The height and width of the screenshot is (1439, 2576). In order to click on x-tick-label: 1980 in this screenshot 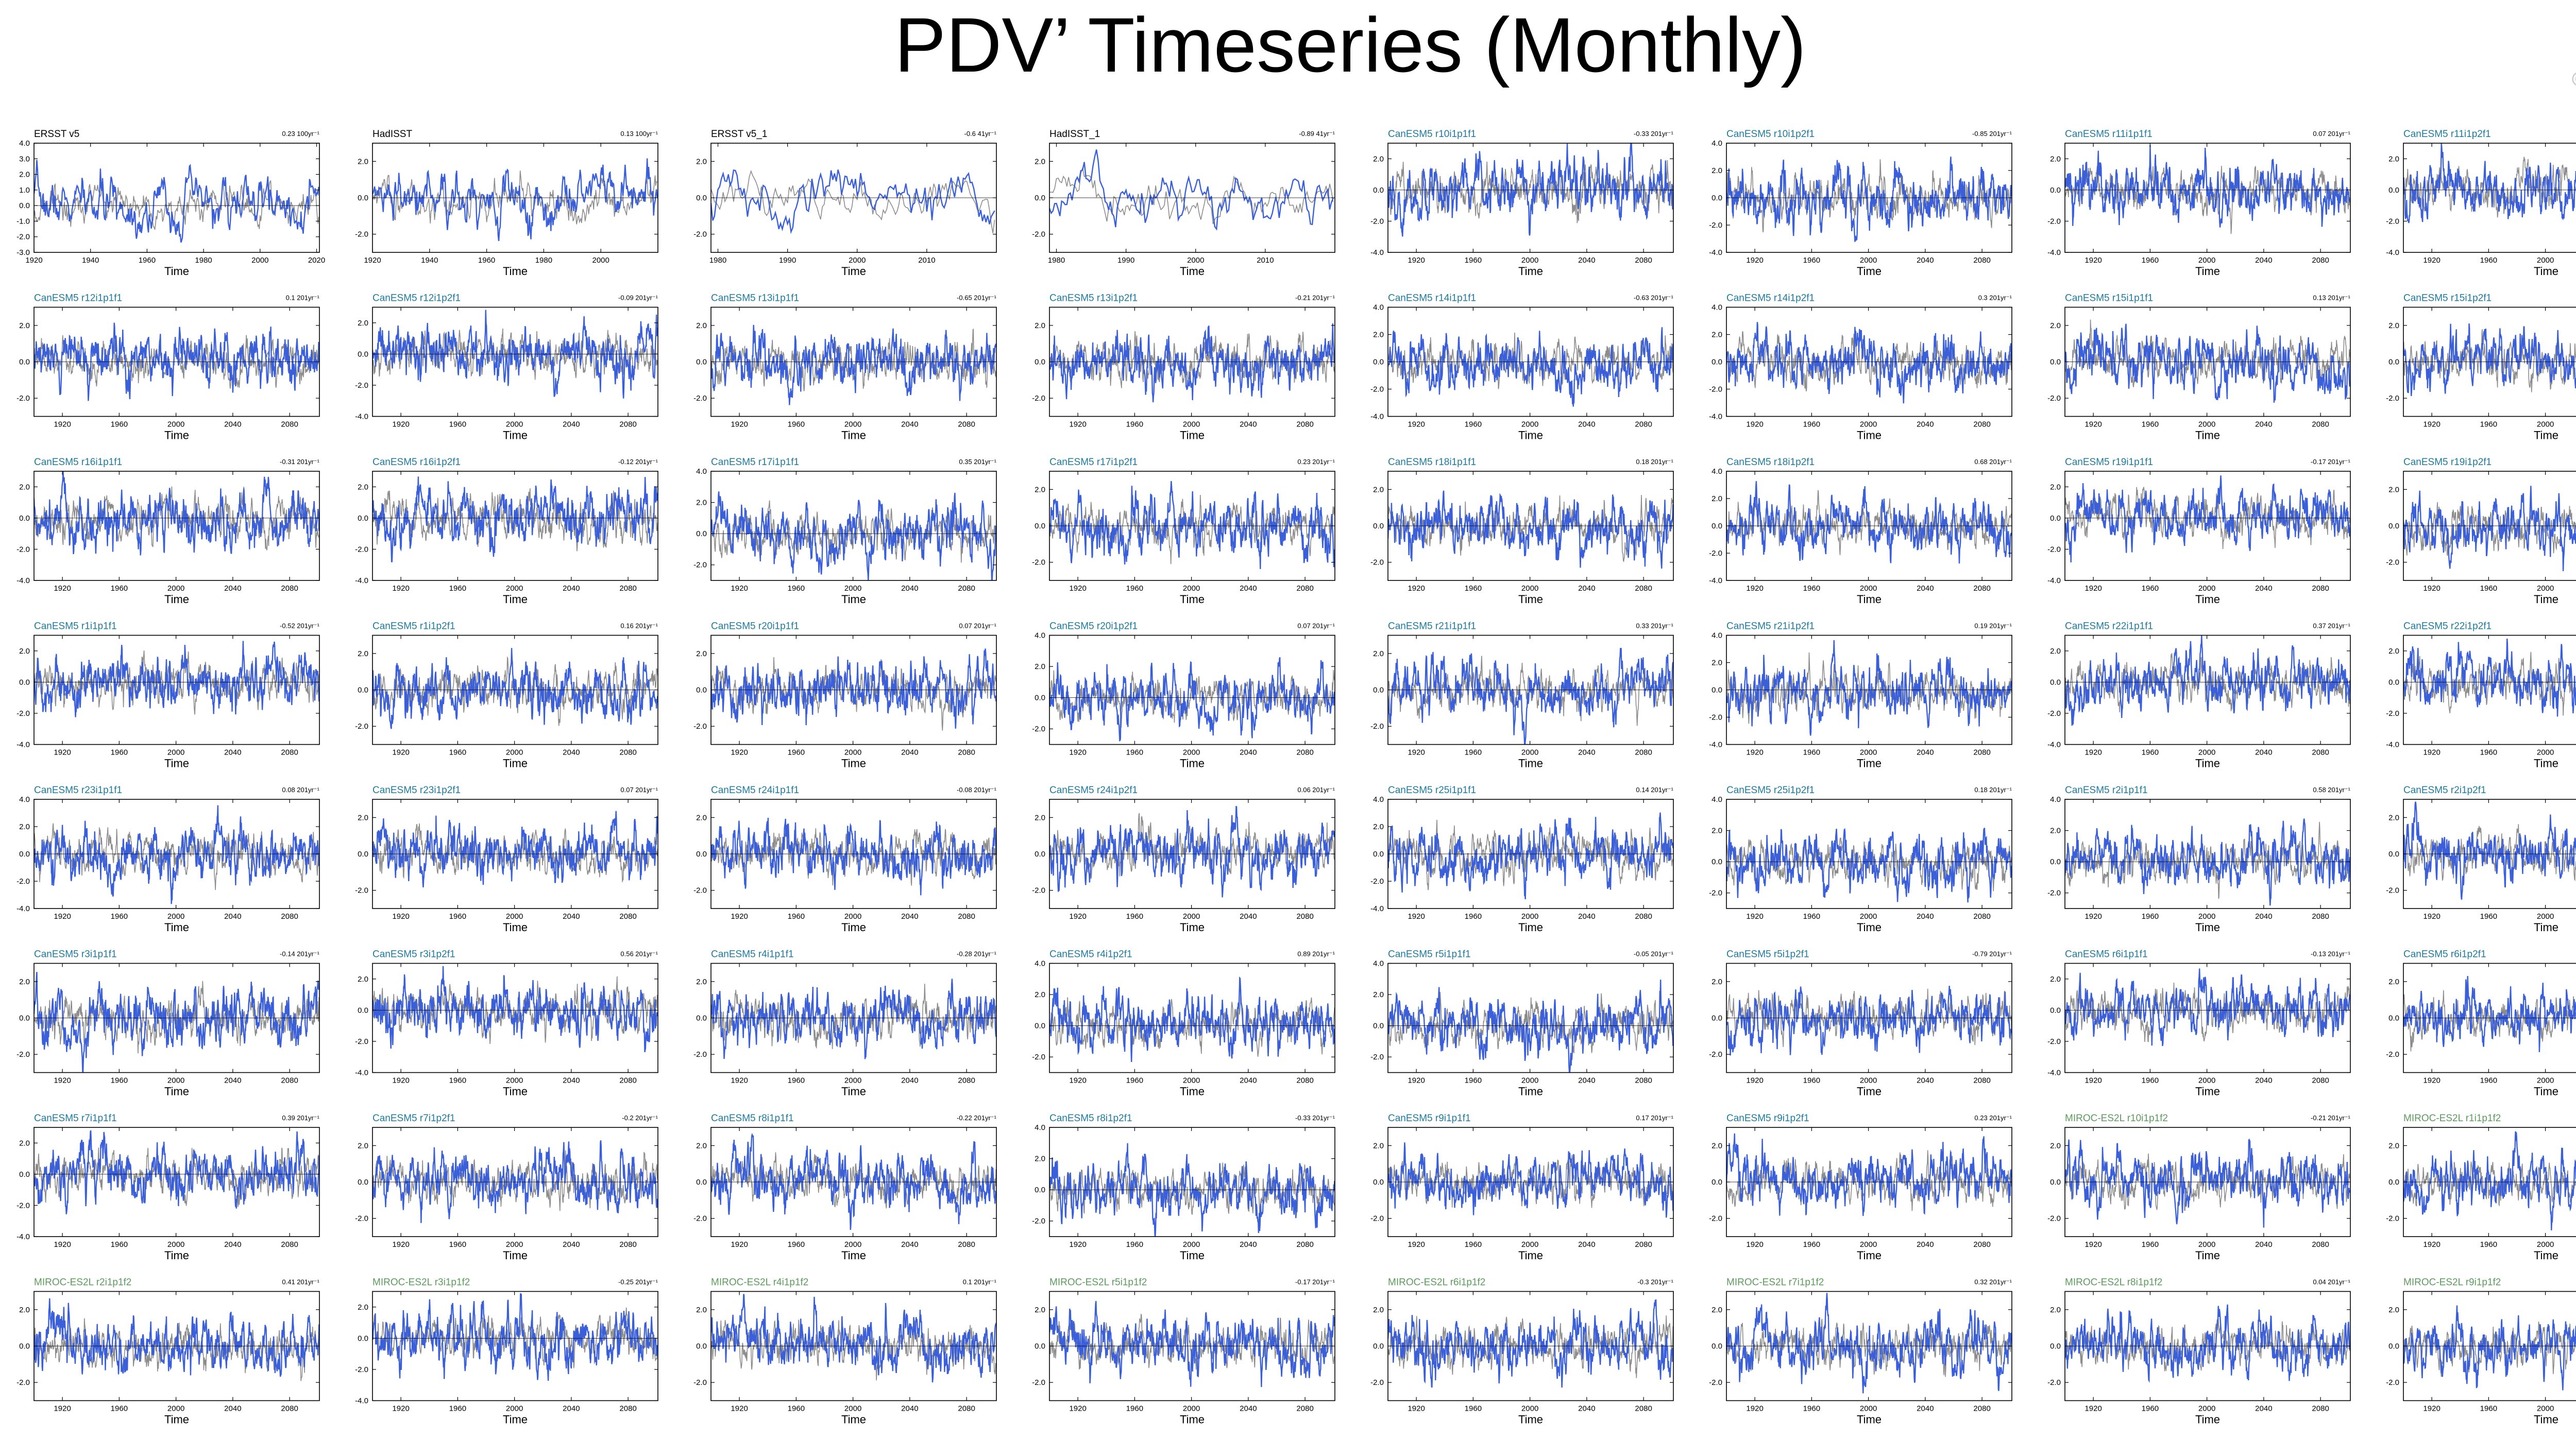, I will do `click(717, 260)`.